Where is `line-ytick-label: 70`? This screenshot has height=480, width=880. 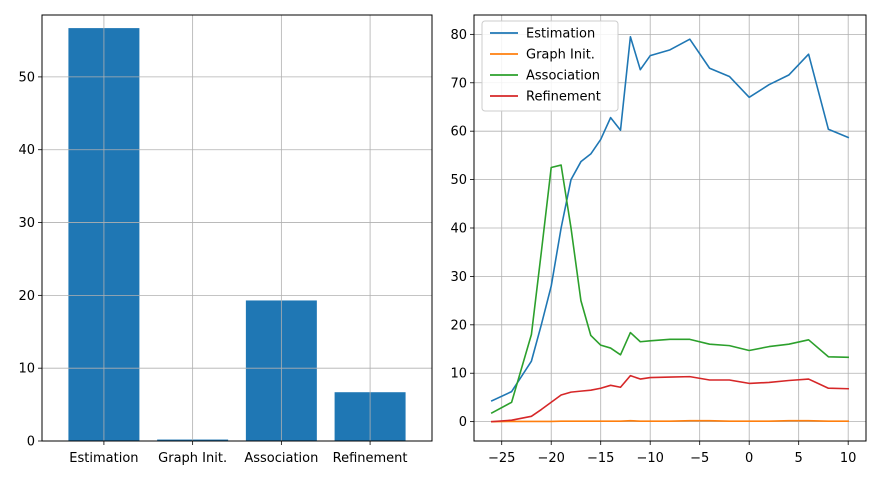
line-ytick-label: 70 is located at coordinates (458, 83).